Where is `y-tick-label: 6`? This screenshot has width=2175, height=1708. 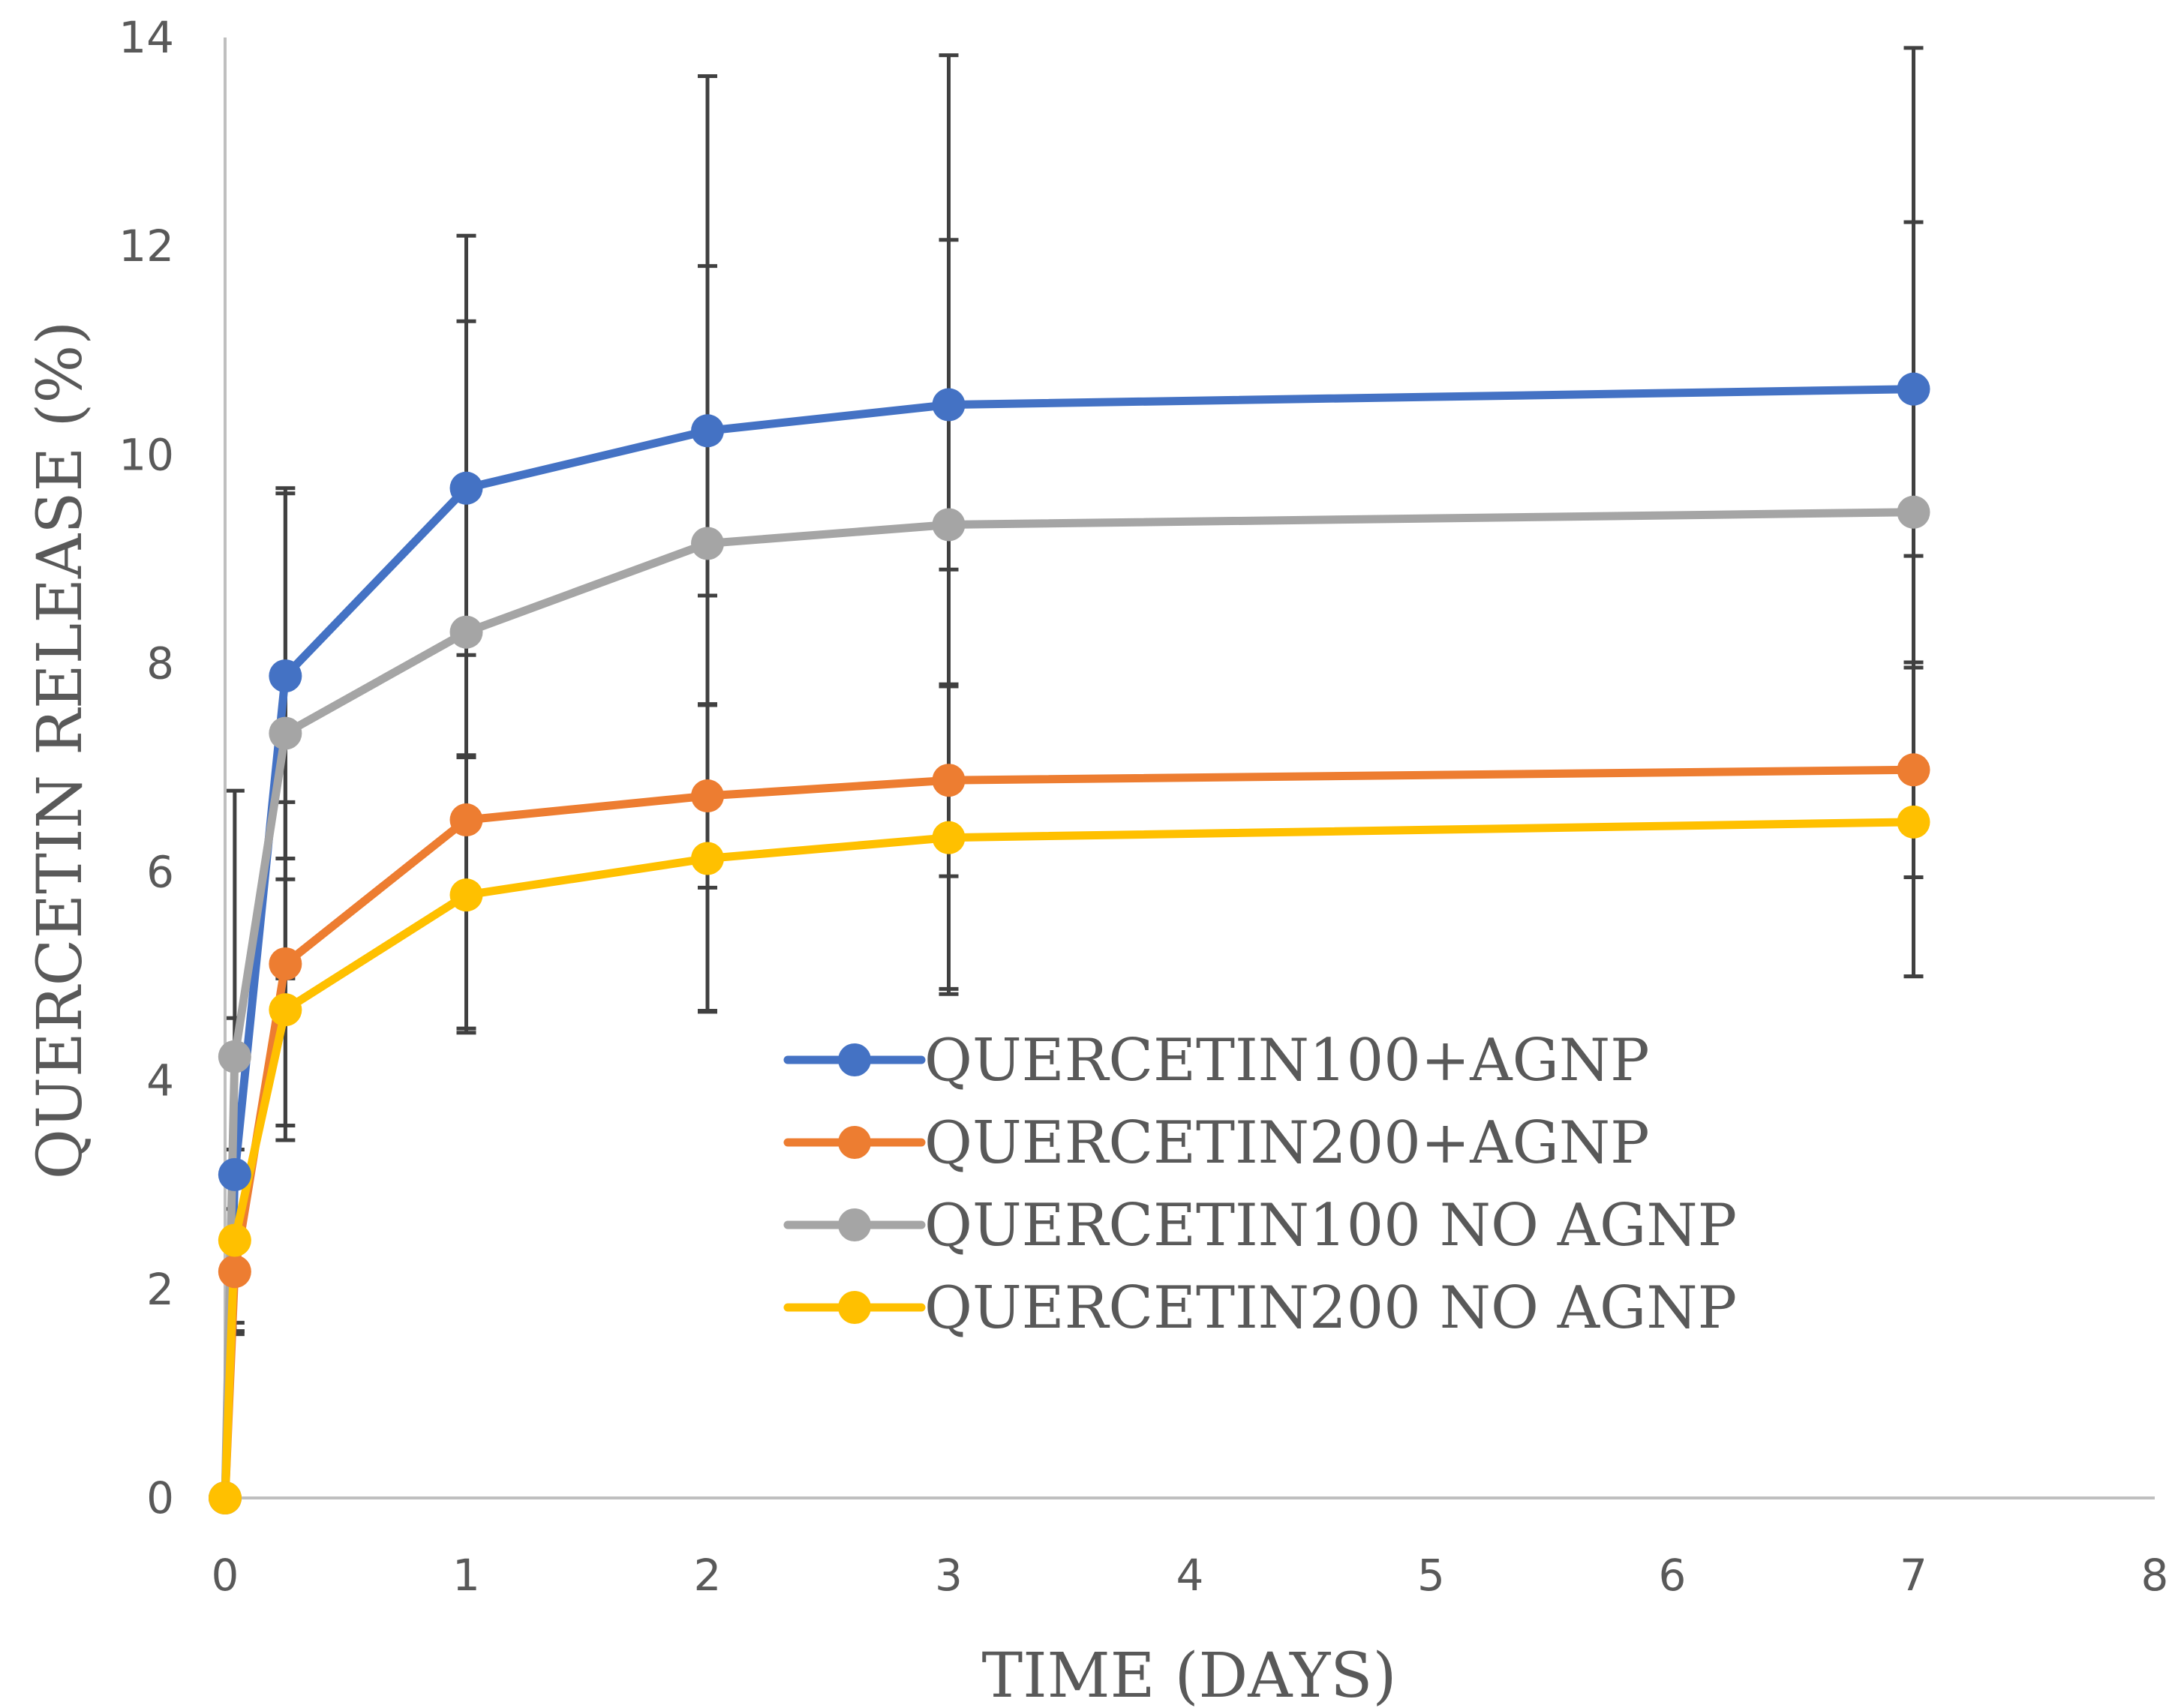
y-tick-label: 6 is located at coordinates (160, 872).